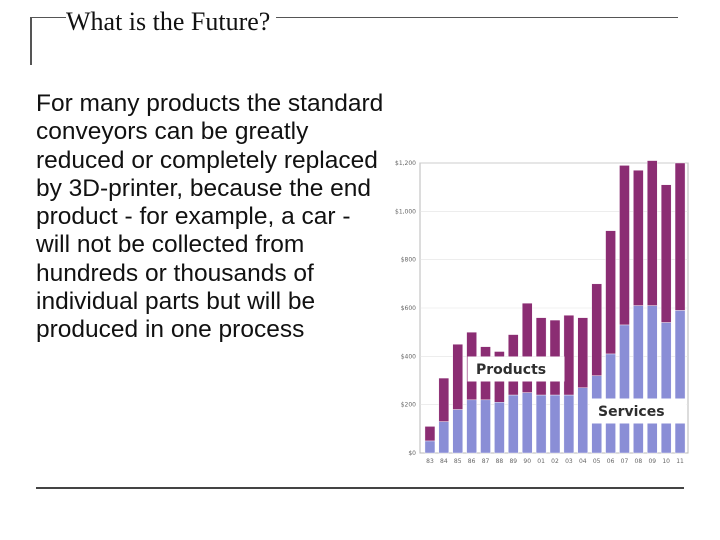 This screenshot has height=540, width=720. What do you see at coordinates (405, 211) in the screenshot?
I see `y-tick-label: $1,000` at bounding box center [405, 211].